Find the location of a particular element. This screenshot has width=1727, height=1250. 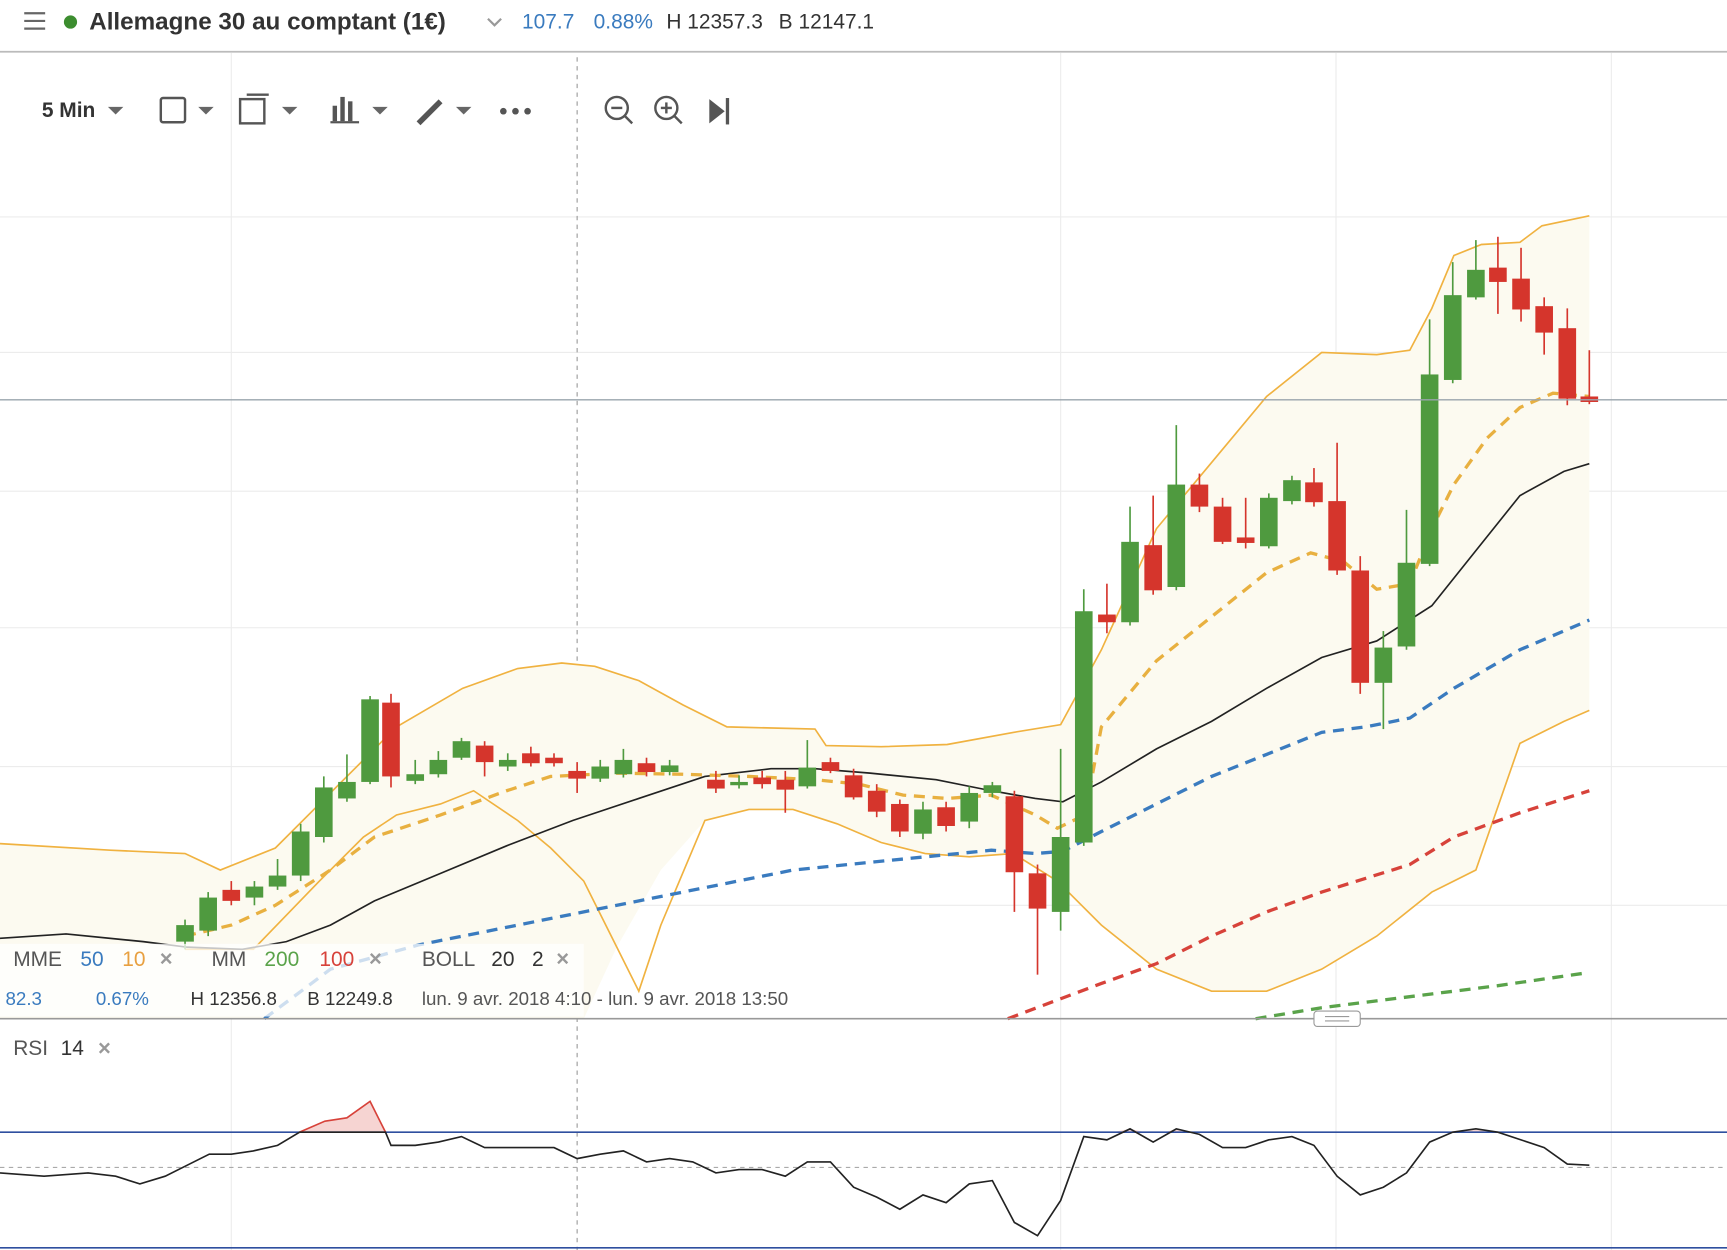

layout-button is located at coordinates (268, 109).